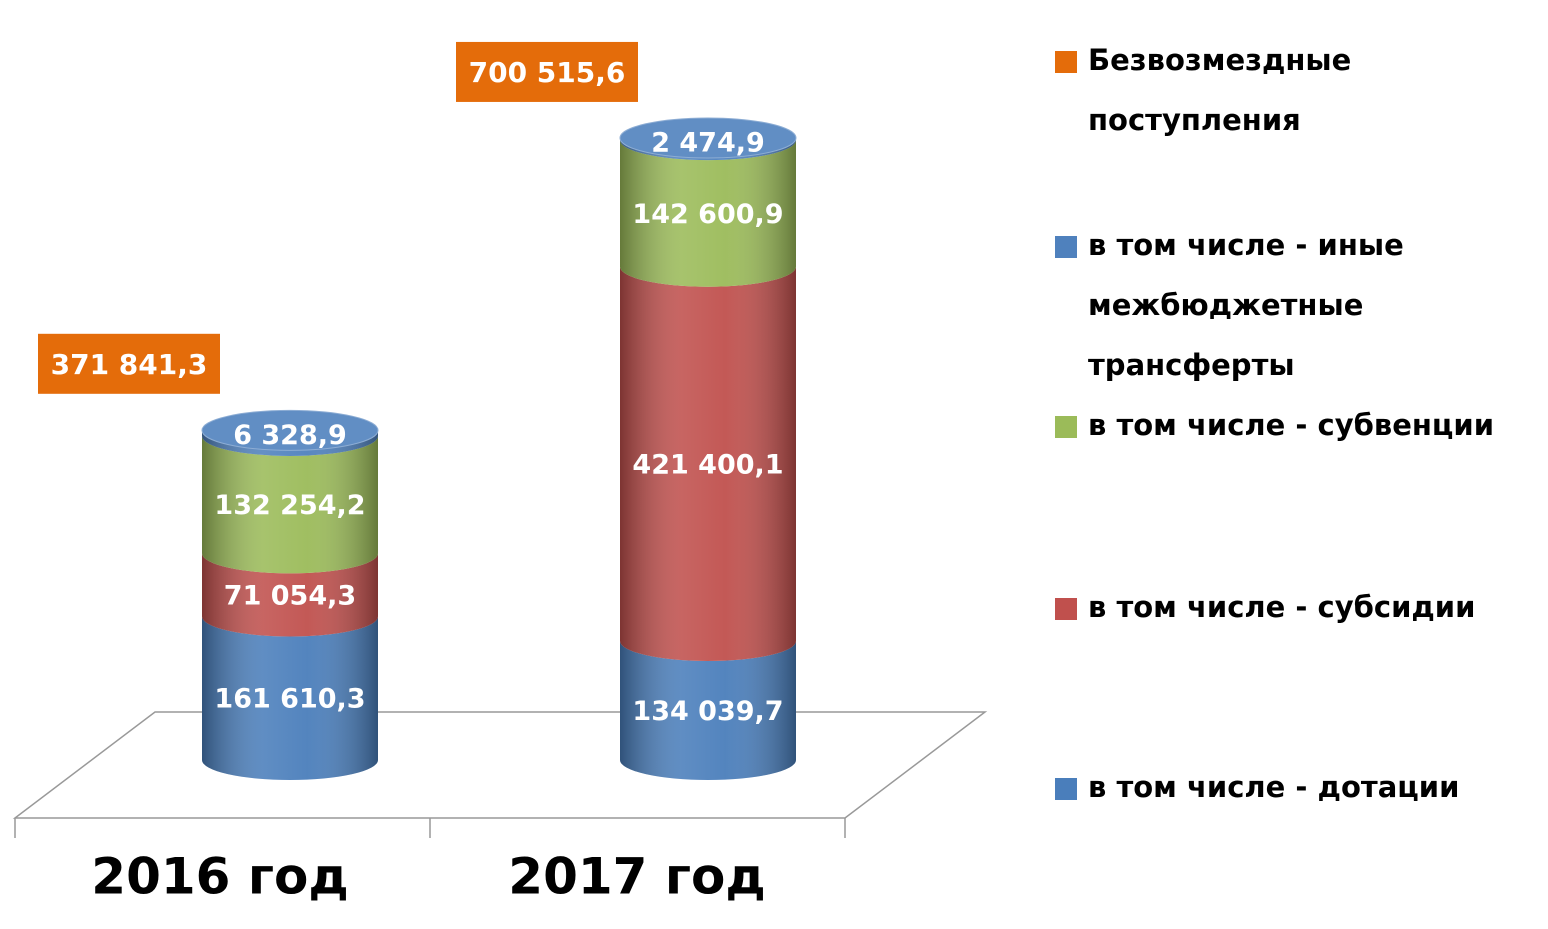  I want to click on legend-label: в том числе - дотации, so click(1274, 787).